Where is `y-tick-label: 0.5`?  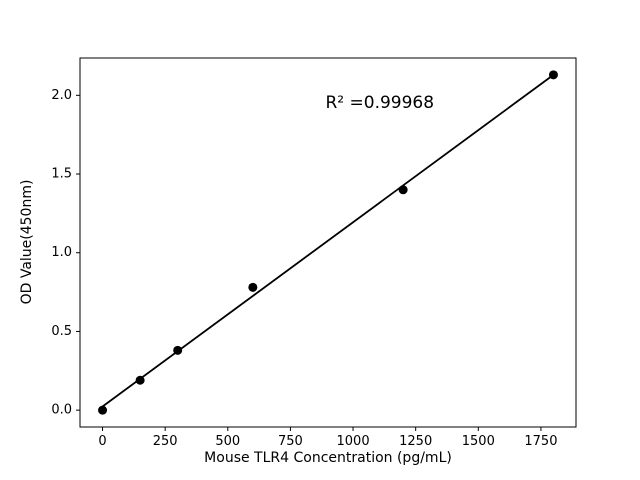 y-tick-label: 0.5 is located at coordinates (61, 331).